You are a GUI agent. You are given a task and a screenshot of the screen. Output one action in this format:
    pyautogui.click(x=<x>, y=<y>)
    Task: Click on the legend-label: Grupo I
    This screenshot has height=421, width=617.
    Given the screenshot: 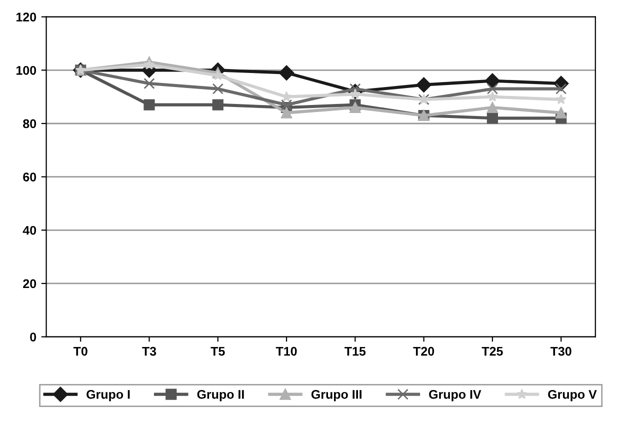 What is the action you would take?
    pyautogui.click(x=108, y=396)
    